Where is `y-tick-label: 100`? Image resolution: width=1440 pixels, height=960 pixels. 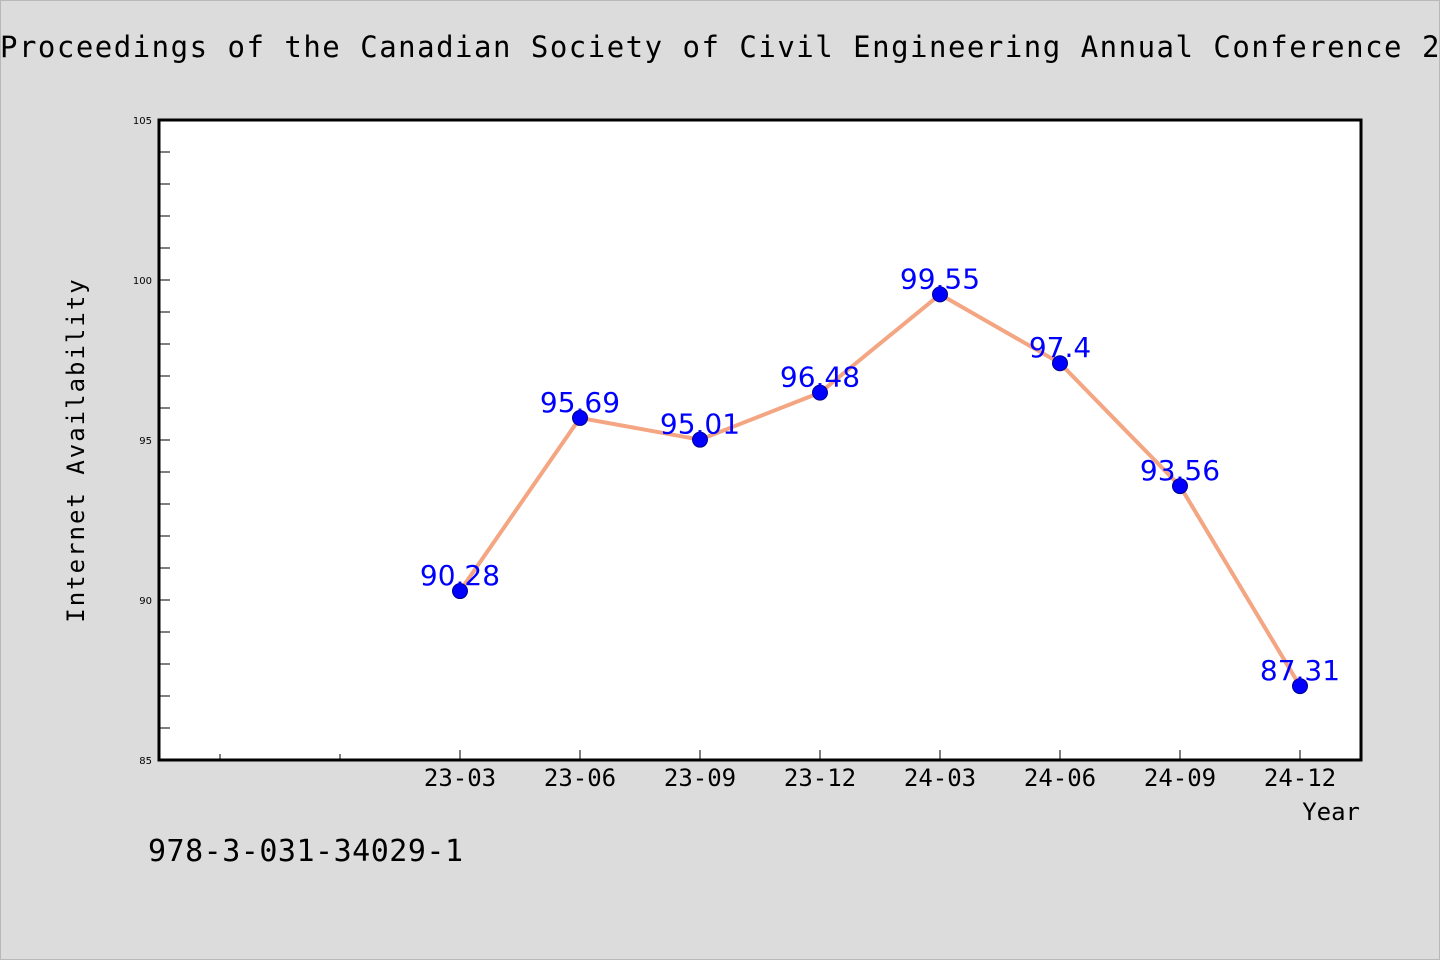
y-tick-label: 100 is located at coordinates (142, 281).